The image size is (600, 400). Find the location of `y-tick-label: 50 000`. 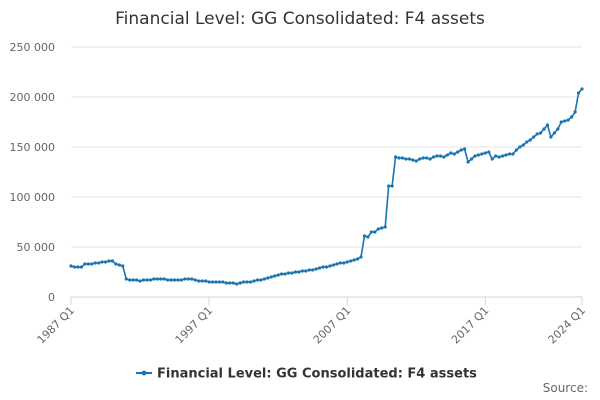

y-tick-label: 50 000 is located at coordinates (36, 247).